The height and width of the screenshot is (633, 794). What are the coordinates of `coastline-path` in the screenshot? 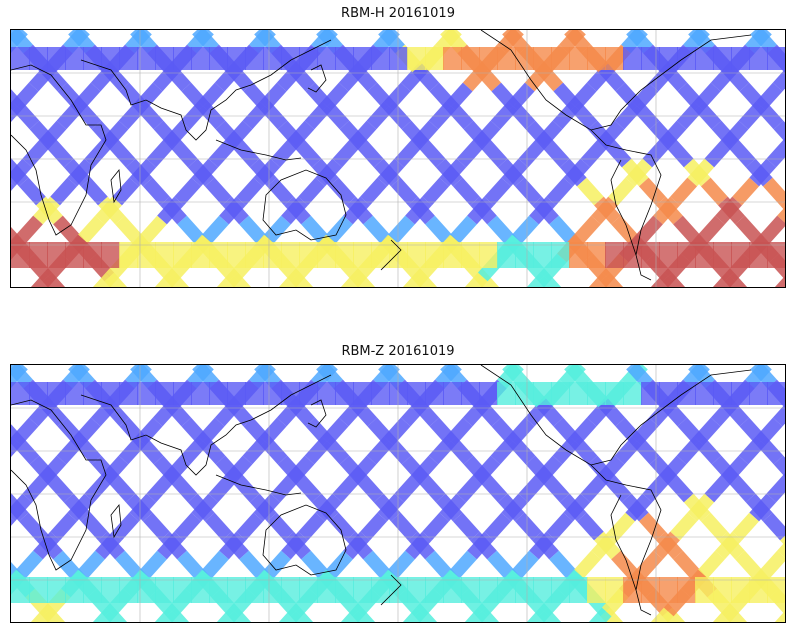 It's located at (626, 540).